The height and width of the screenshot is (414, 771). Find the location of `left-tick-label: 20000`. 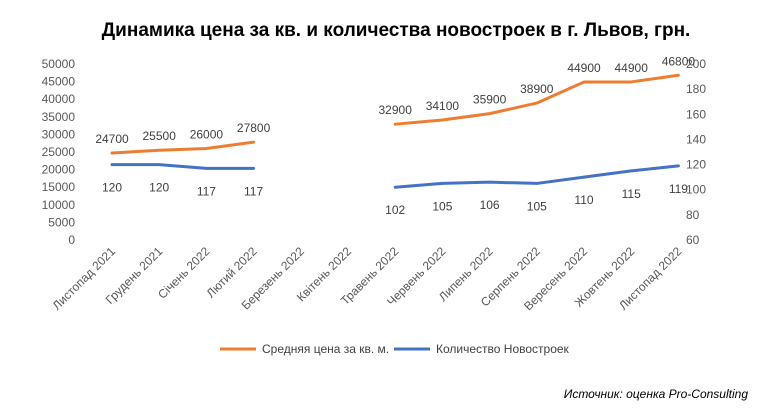

left-tick-label: 20000 is located at coordinates (59, 170).